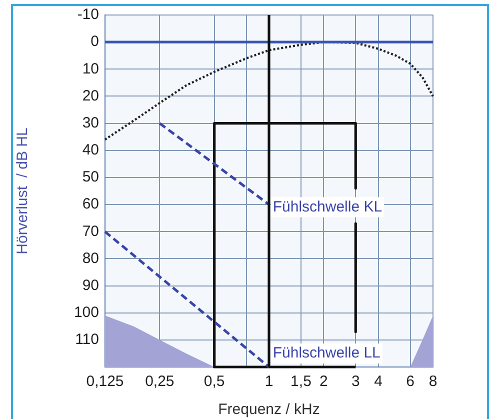  I want to click on x-axis-title: Frequenz / kHz, so click(269, 409).